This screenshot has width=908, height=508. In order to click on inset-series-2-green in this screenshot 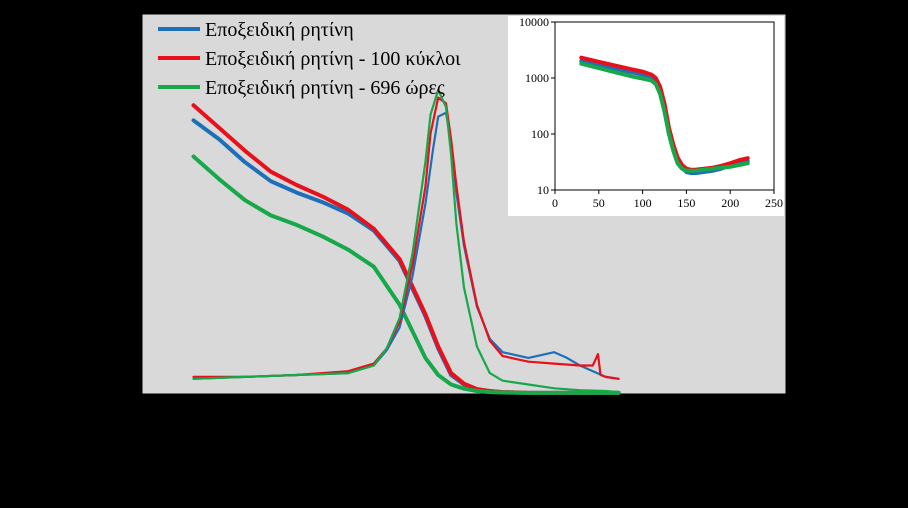, I will do `click(664, 117)`.